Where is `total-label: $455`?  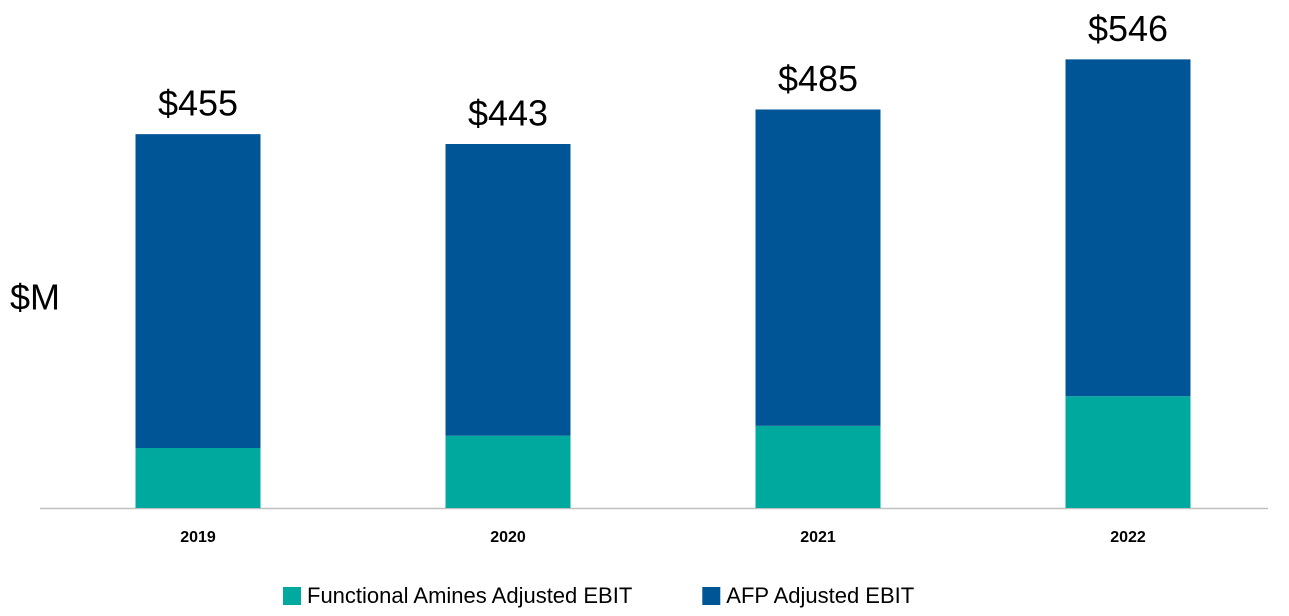
total-label: $455 is located at coordinates (198, 103).